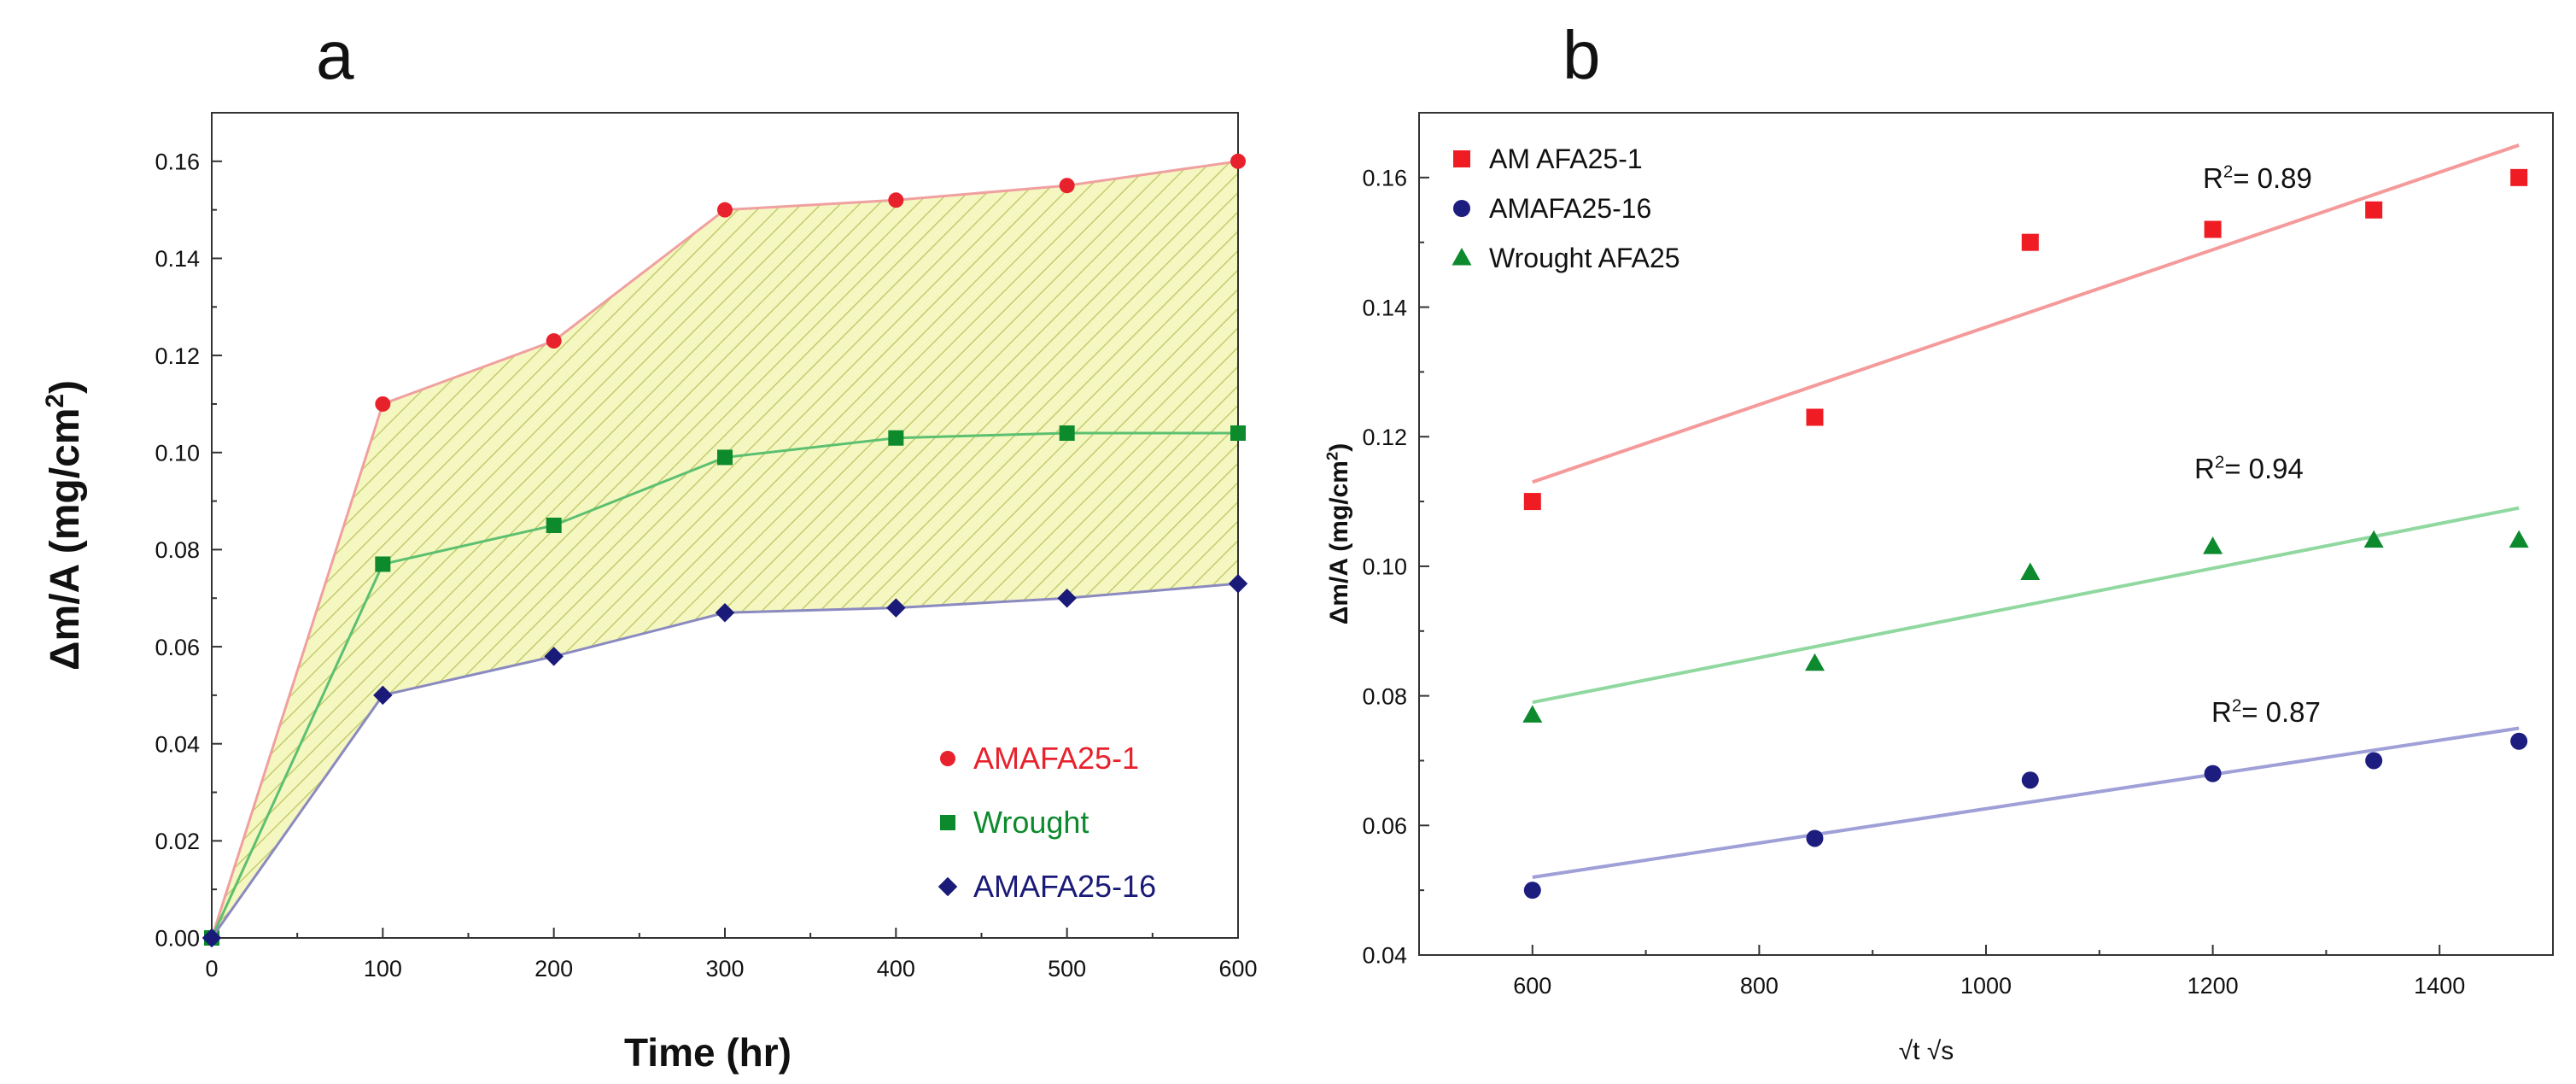  I want to click on x-tick-label: 800, so click(1759, 986).